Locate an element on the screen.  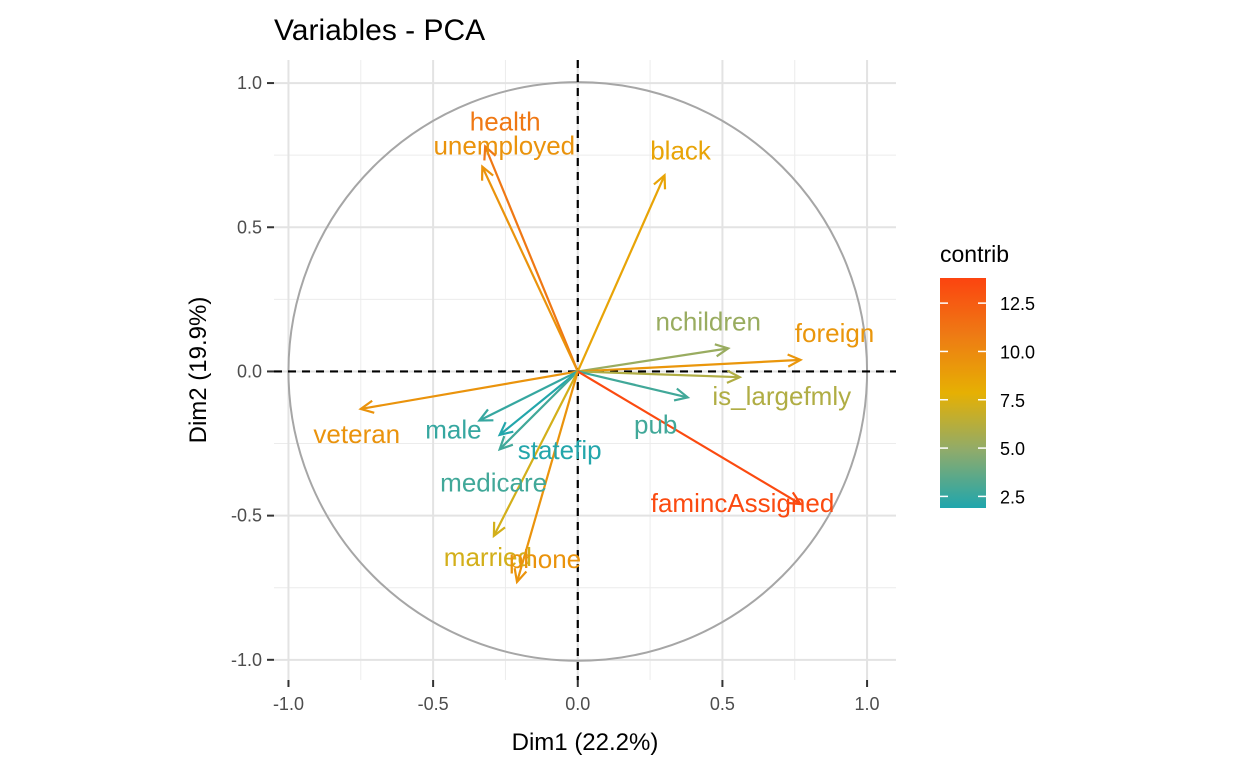
x-axis-title: Dim1 (22.2%) is located at coordinates (585, 742).